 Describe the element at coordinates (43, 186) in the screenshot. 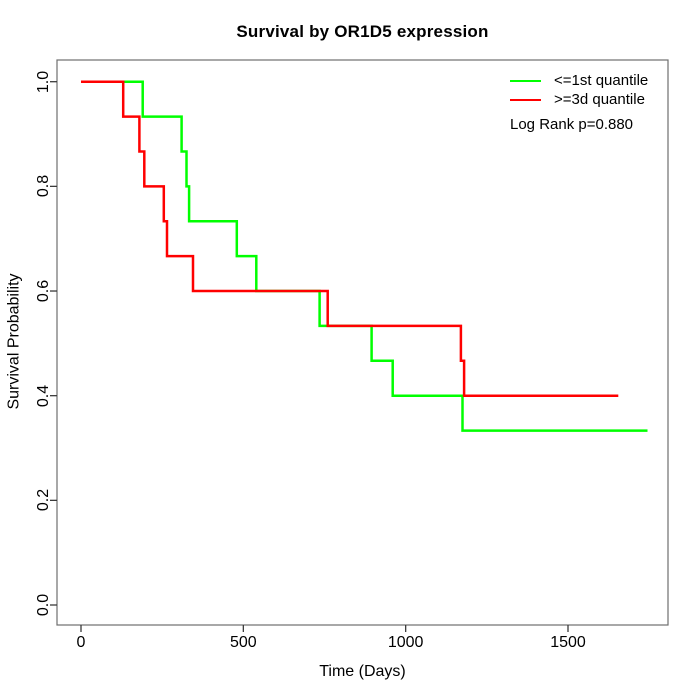

I see `y-tick-label: 0.8` at that location.